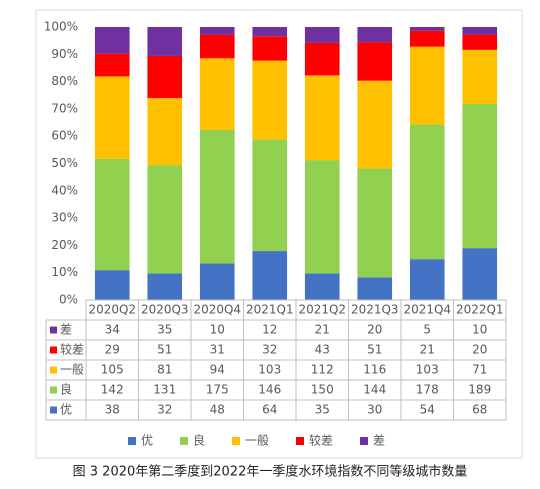 The height and width of the screenshot is (489, 540). Describe the element at coordinates (322, 390) in the screenshot. I see `table-value: 150` at that location.